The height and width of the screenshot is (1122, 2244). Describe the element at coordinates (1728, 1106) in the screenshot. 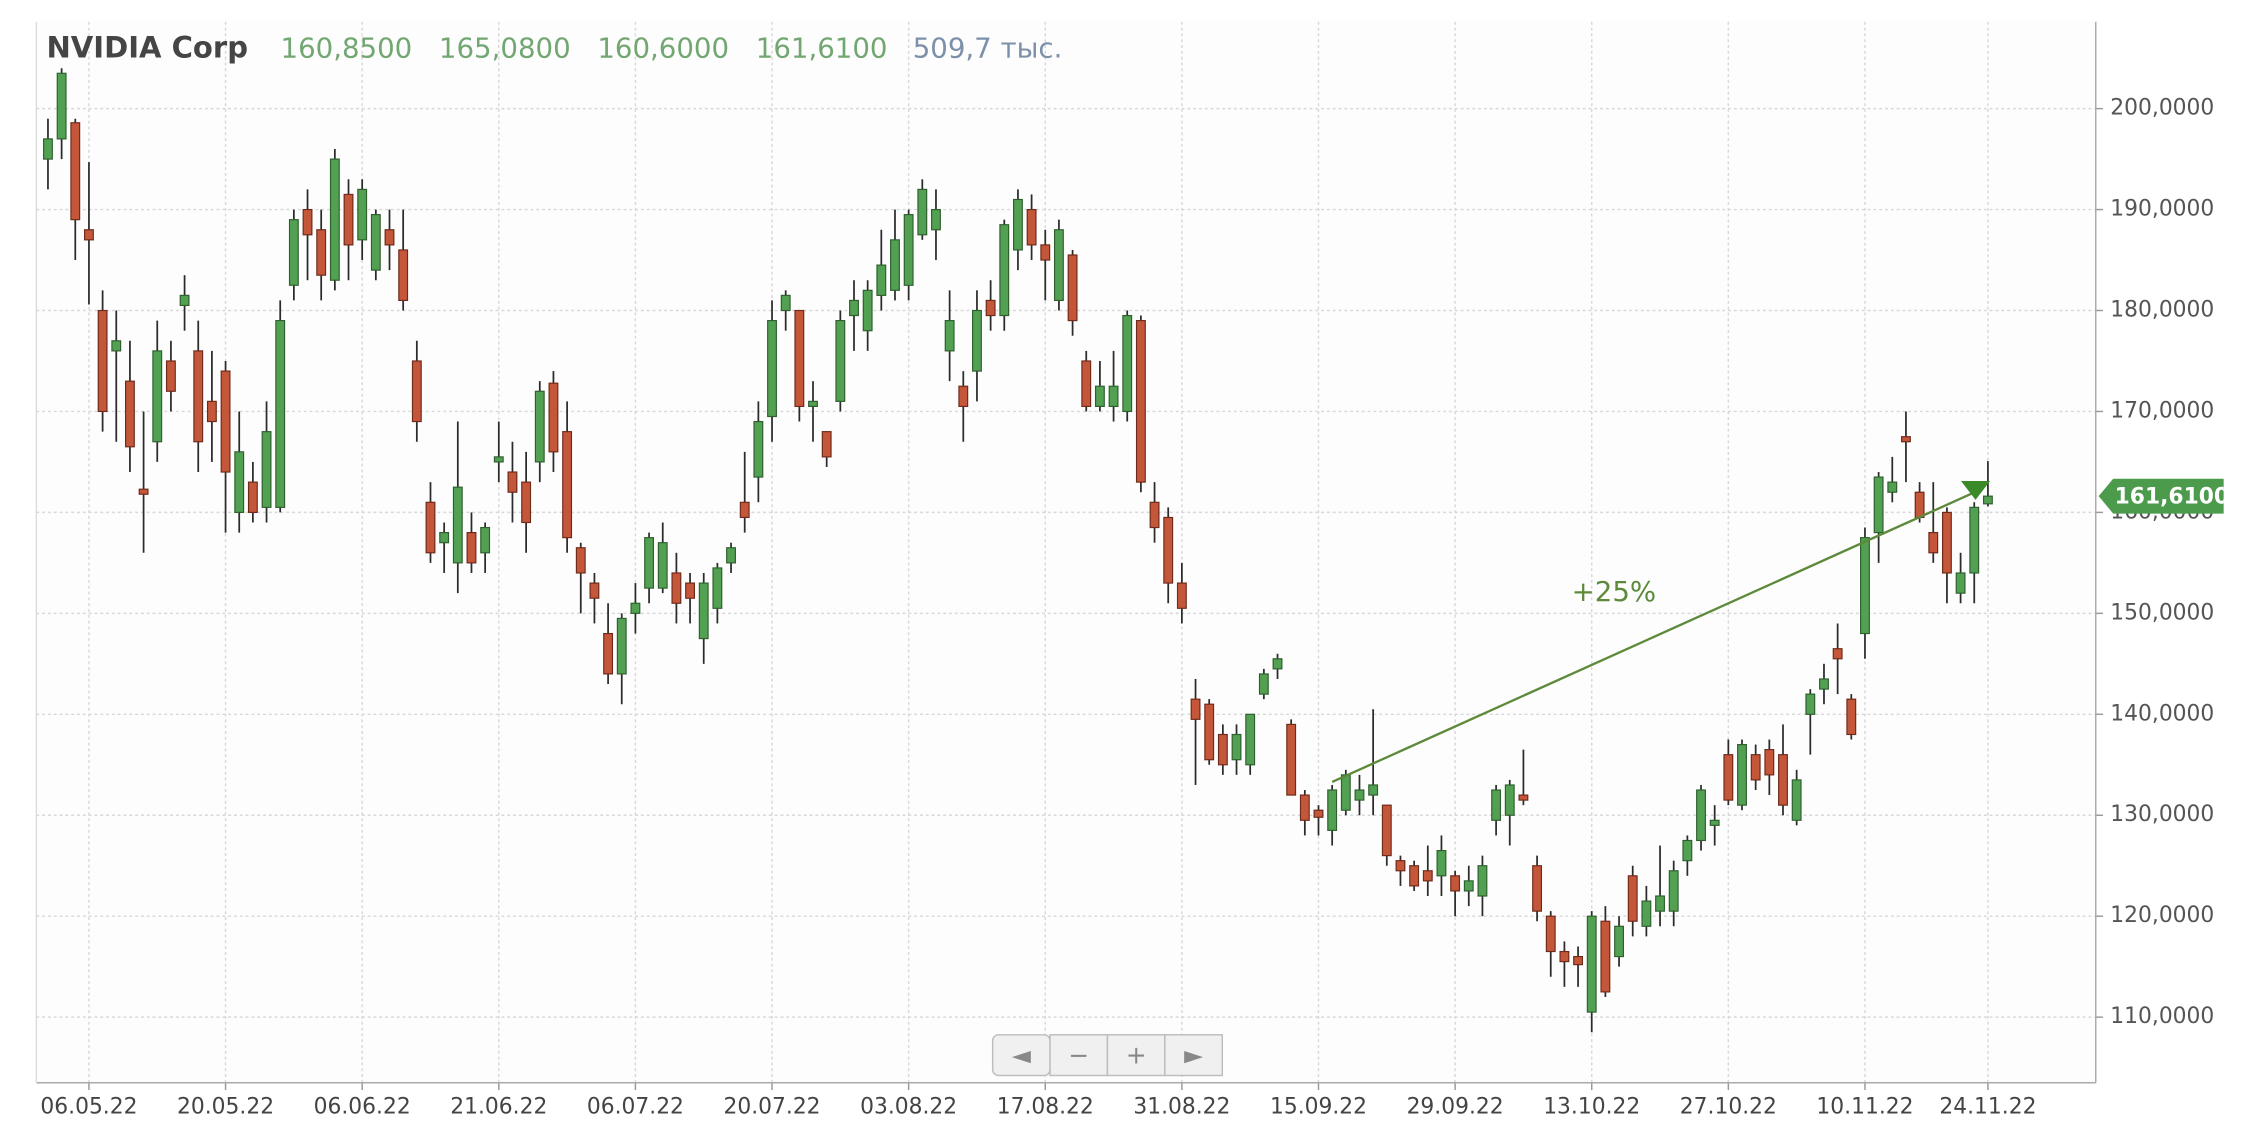

I see `x-tick-label: 27.10.22` at that location.